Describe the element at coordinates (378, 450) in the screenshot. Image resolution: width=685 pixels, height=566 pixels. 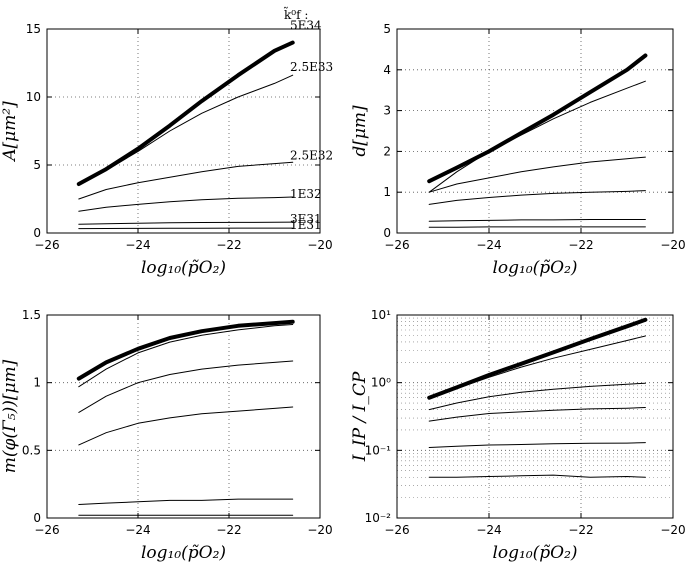
I see `y-tick-label: 10⁻¹` at that location.